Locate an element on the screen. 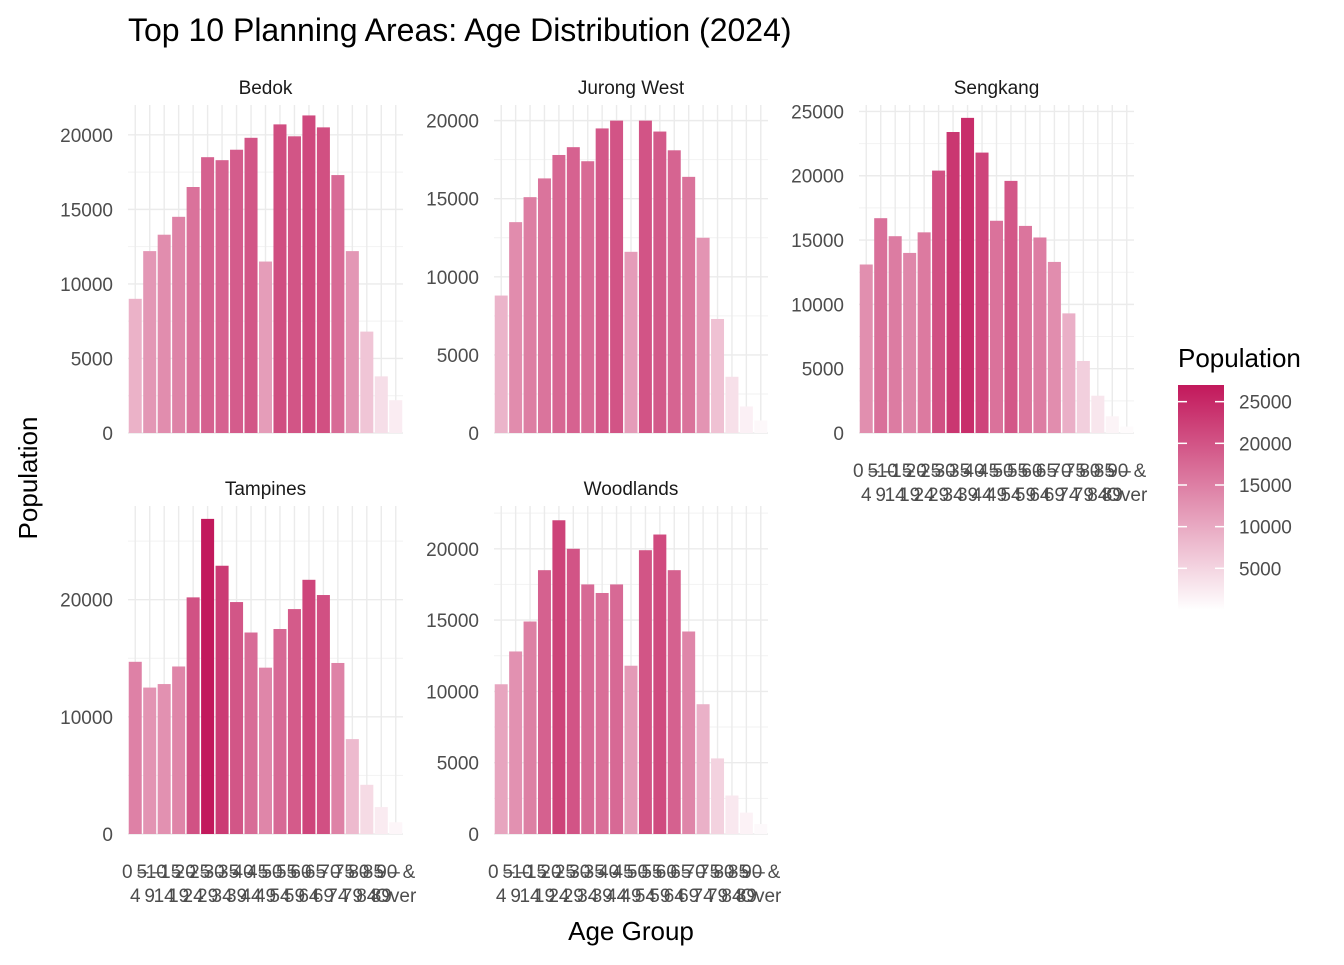 This screenshot has height=965, width=1344. x-tick-label: 0 –4 is located at coordinates (135, 884).